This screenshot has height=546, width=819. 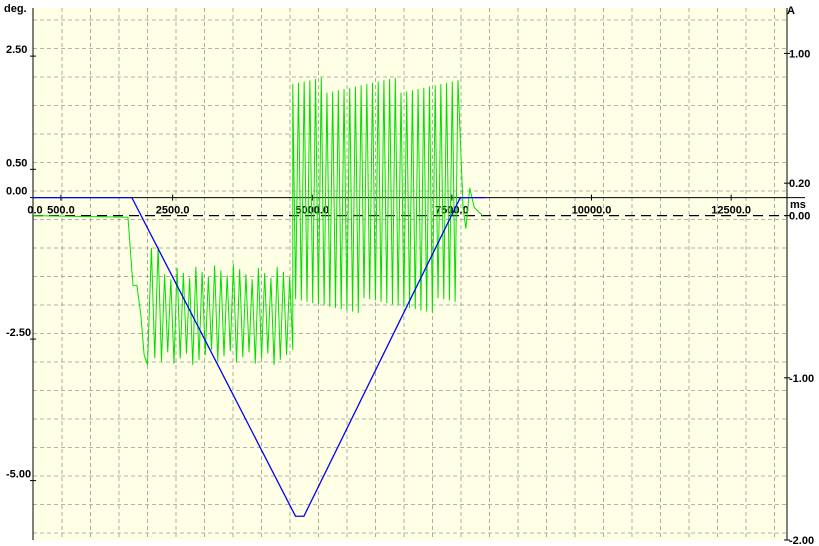 I want to click on y-right-tick-label: 0.00, so click(x=799, y=217).